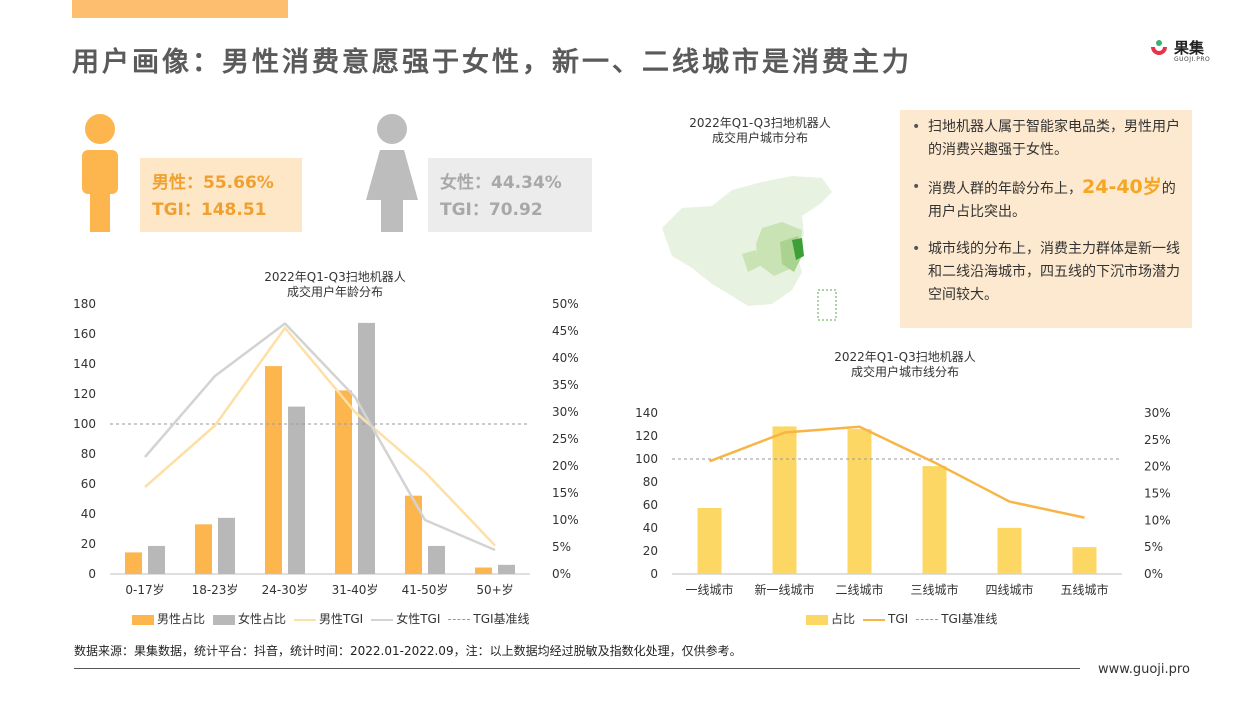 This screenshot has width=1250, height=703. Describe the element at coordinates (830, 618) in the screenshot. I see `legend-item: 占比` at that location.